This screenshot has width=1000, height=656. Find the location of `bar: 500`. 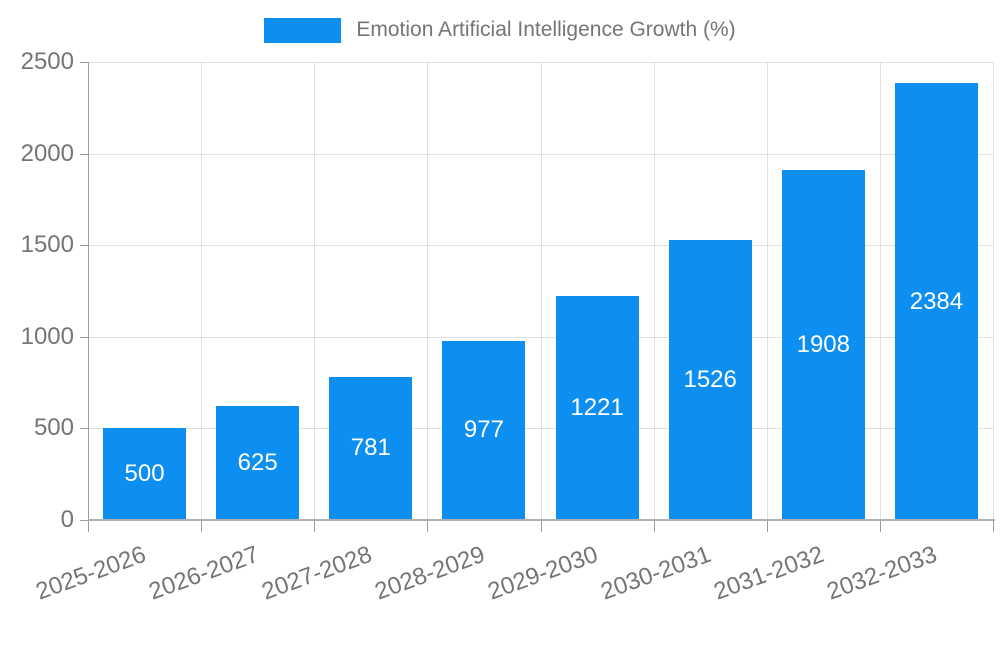

bar: 500 is located at coordinates (145, 474).